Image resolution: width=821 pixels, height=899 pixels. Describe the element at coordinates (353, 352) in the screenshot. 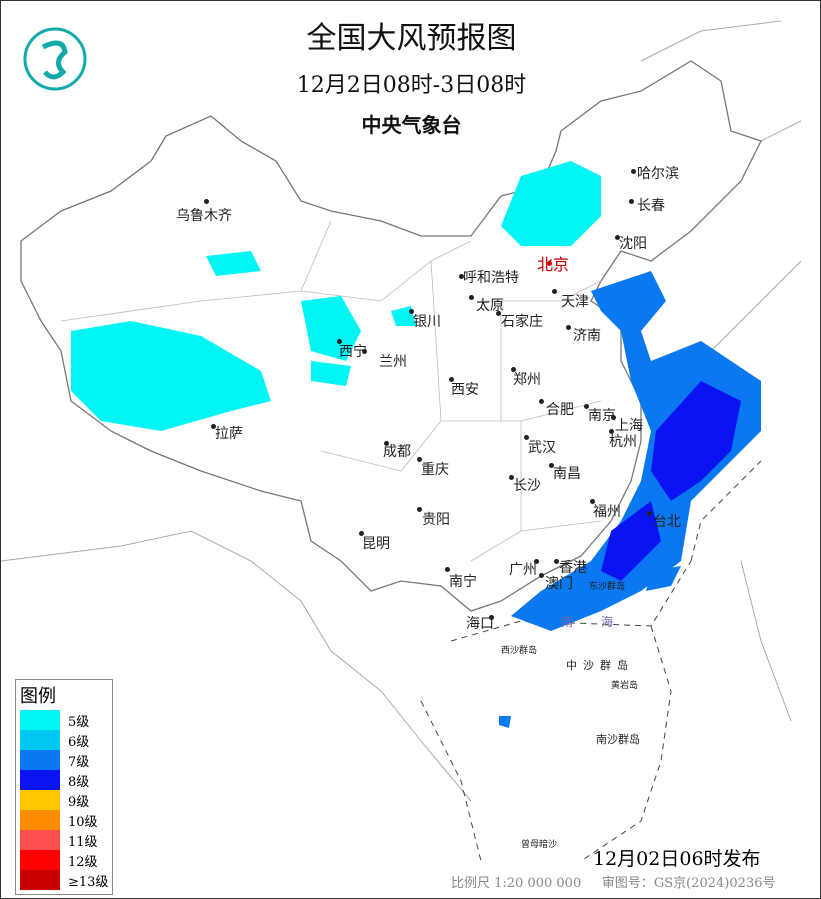

I see `city-label: 西宁` at that location.